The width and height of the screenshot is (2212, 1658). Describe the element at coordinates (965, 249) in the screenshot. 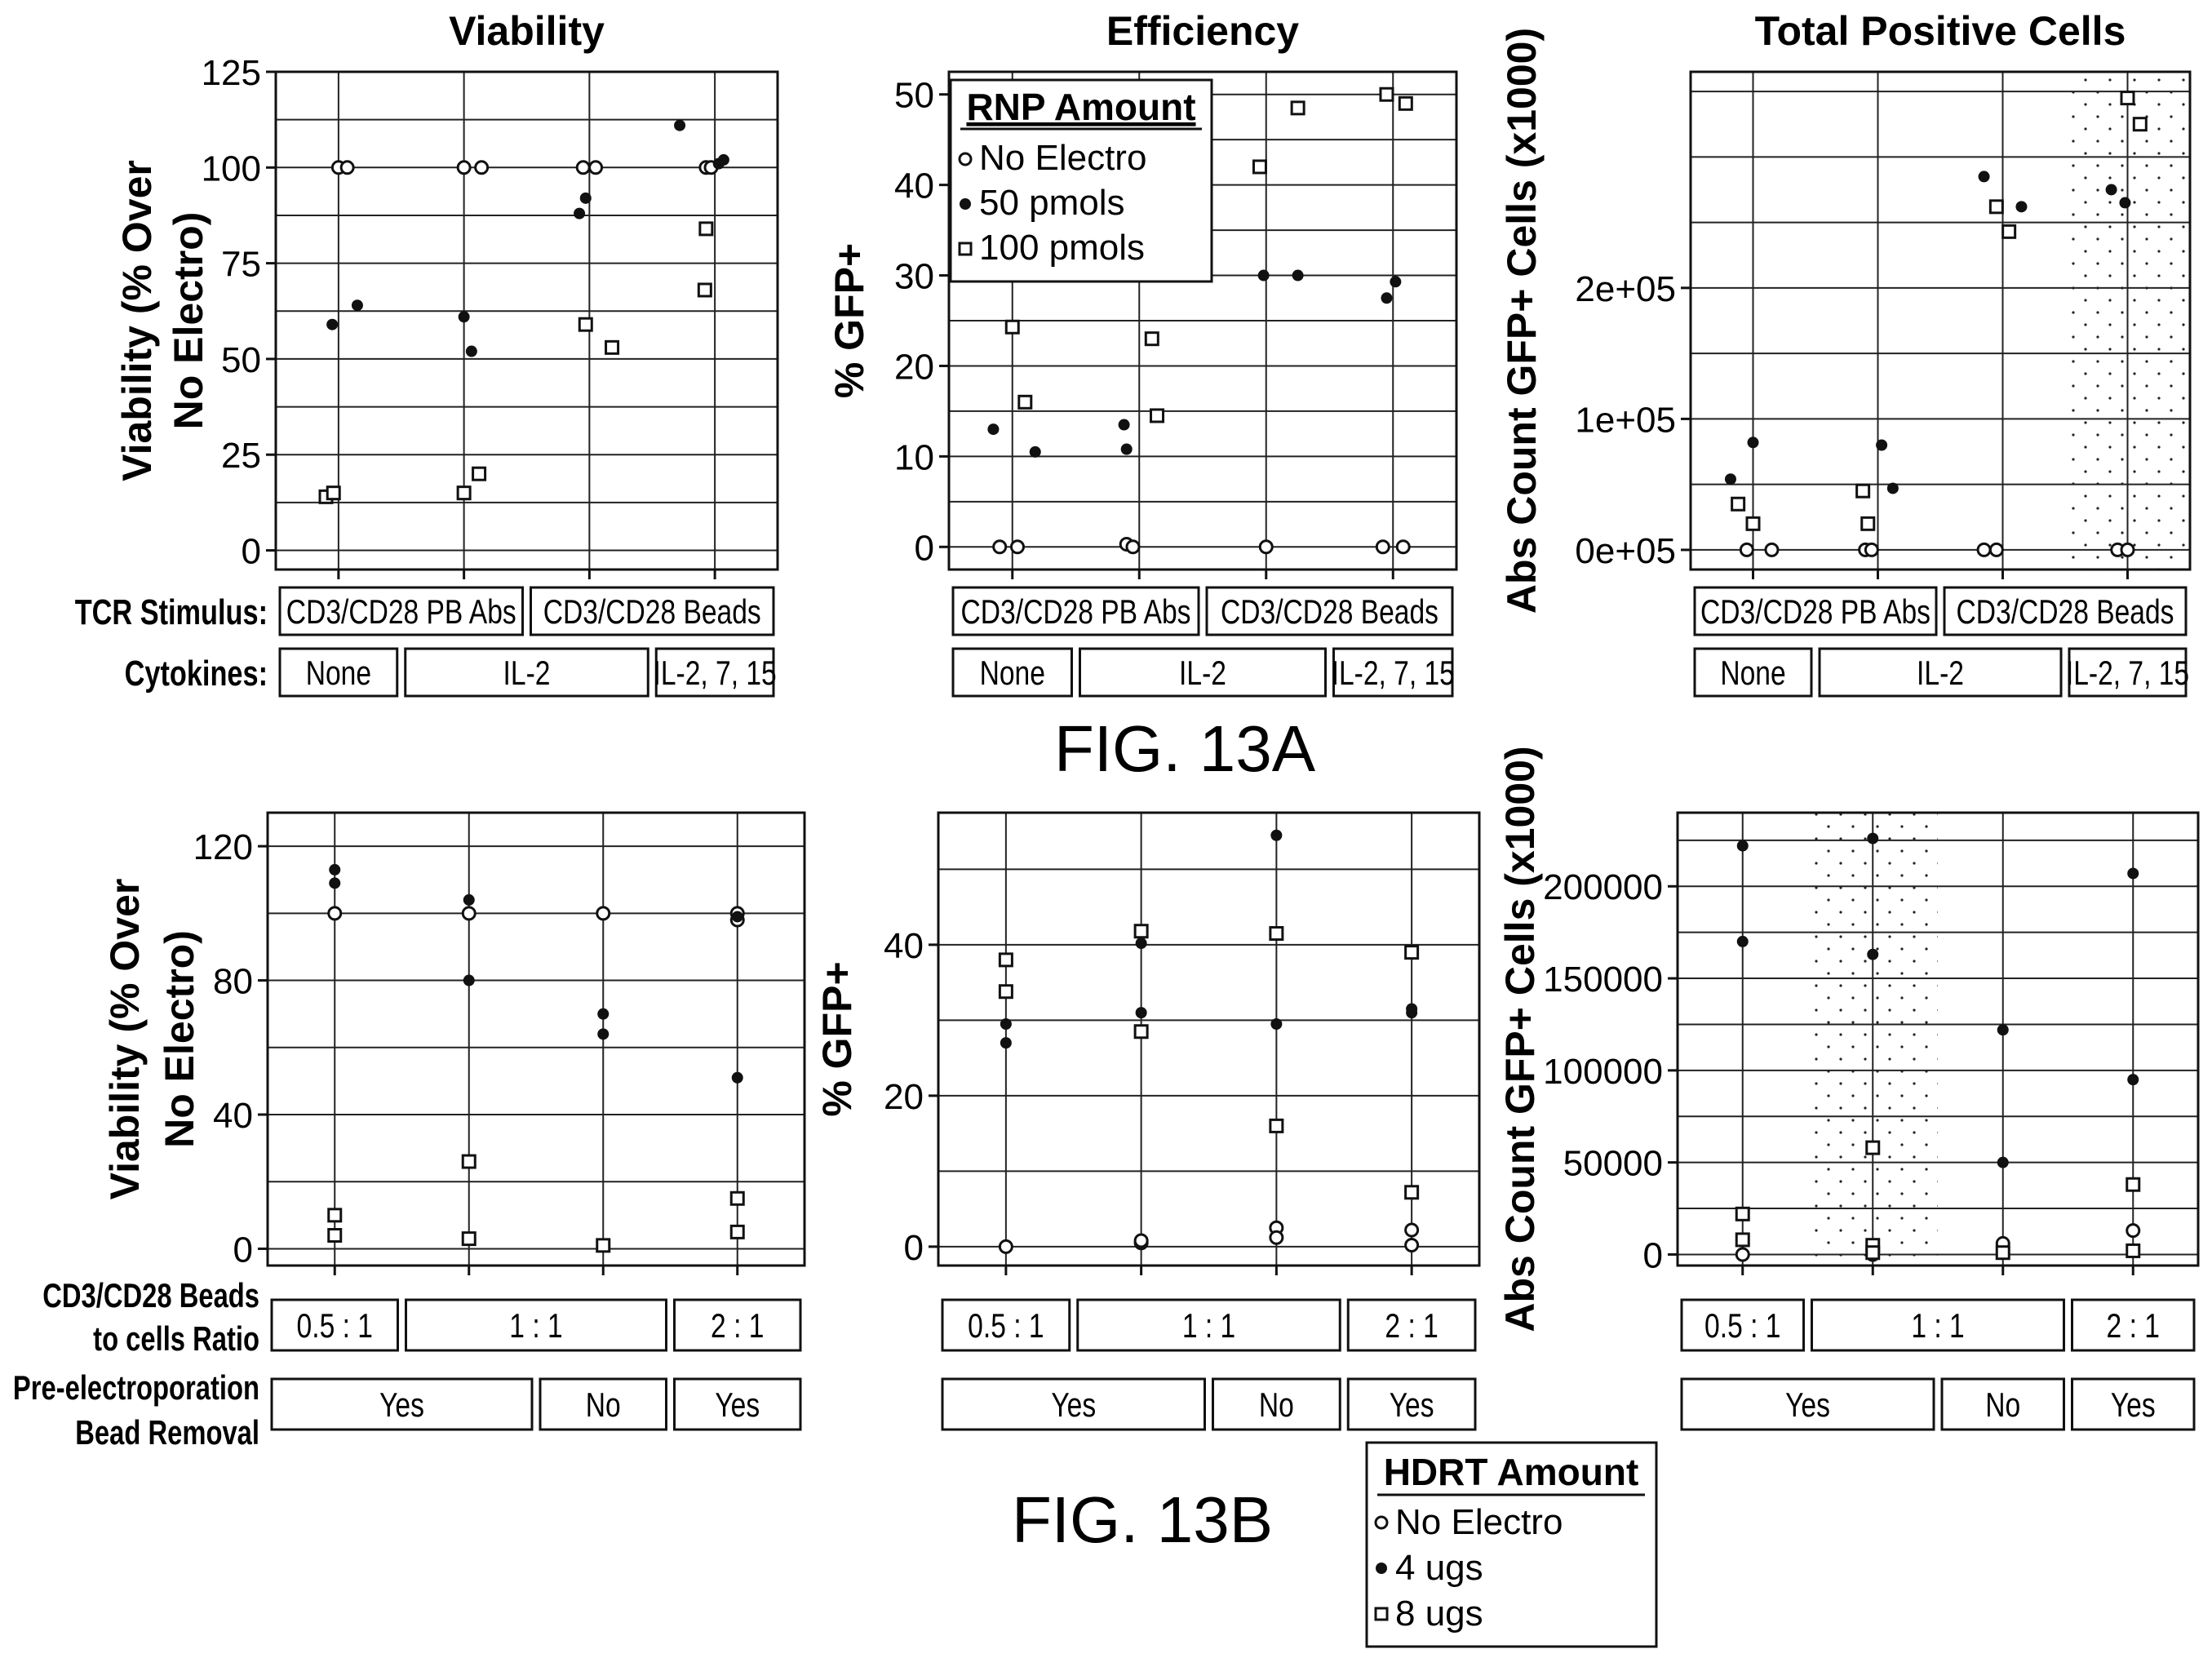

I see `legend-rnp-100-marker` at that location.